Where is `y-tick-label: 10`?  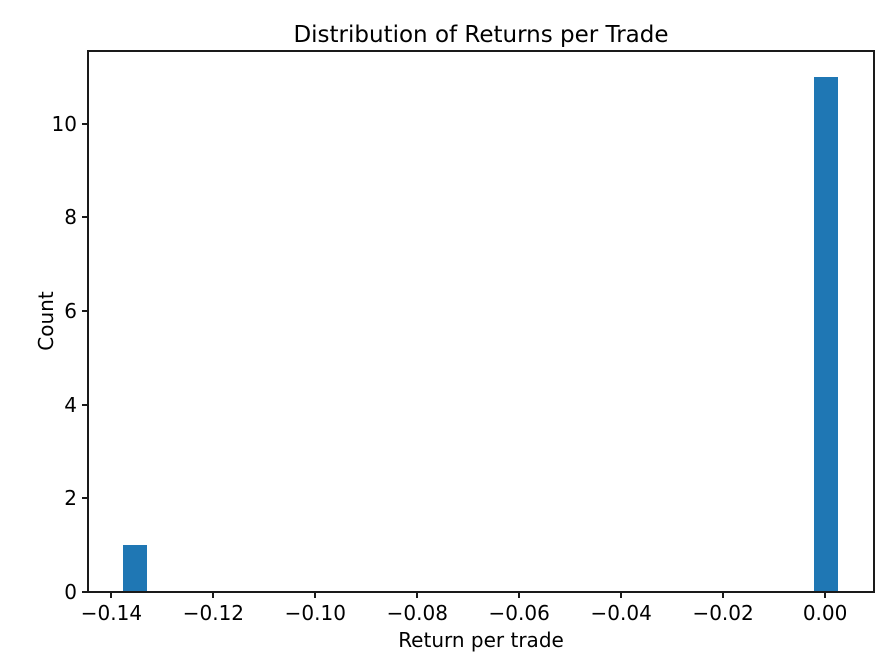
y-tick-label: 10 is located at coordinates (64, 123).